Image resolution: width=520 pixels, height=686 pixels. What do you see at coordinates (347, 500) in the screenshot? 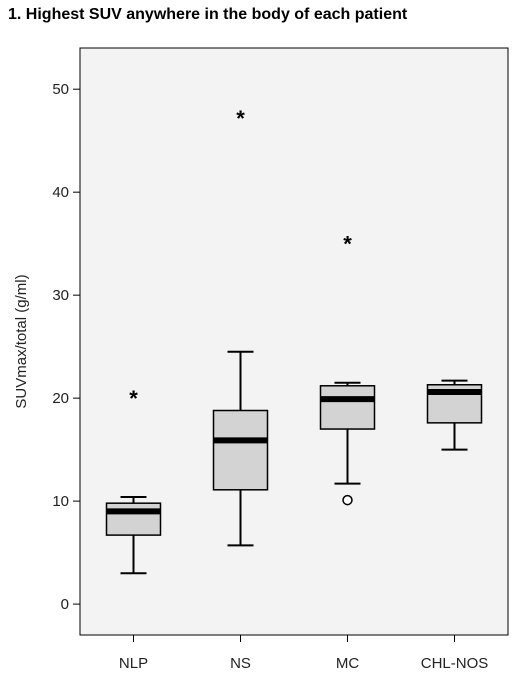
I see `outlier-marker` at bounding box center [347, 500].